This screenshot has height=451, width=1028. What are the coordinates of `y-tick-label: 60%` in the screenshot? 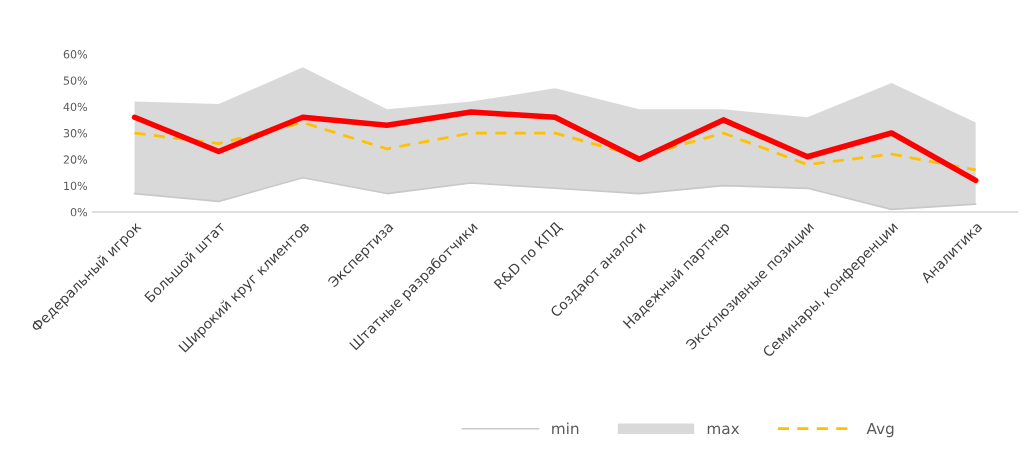 It's located at (75, 54).